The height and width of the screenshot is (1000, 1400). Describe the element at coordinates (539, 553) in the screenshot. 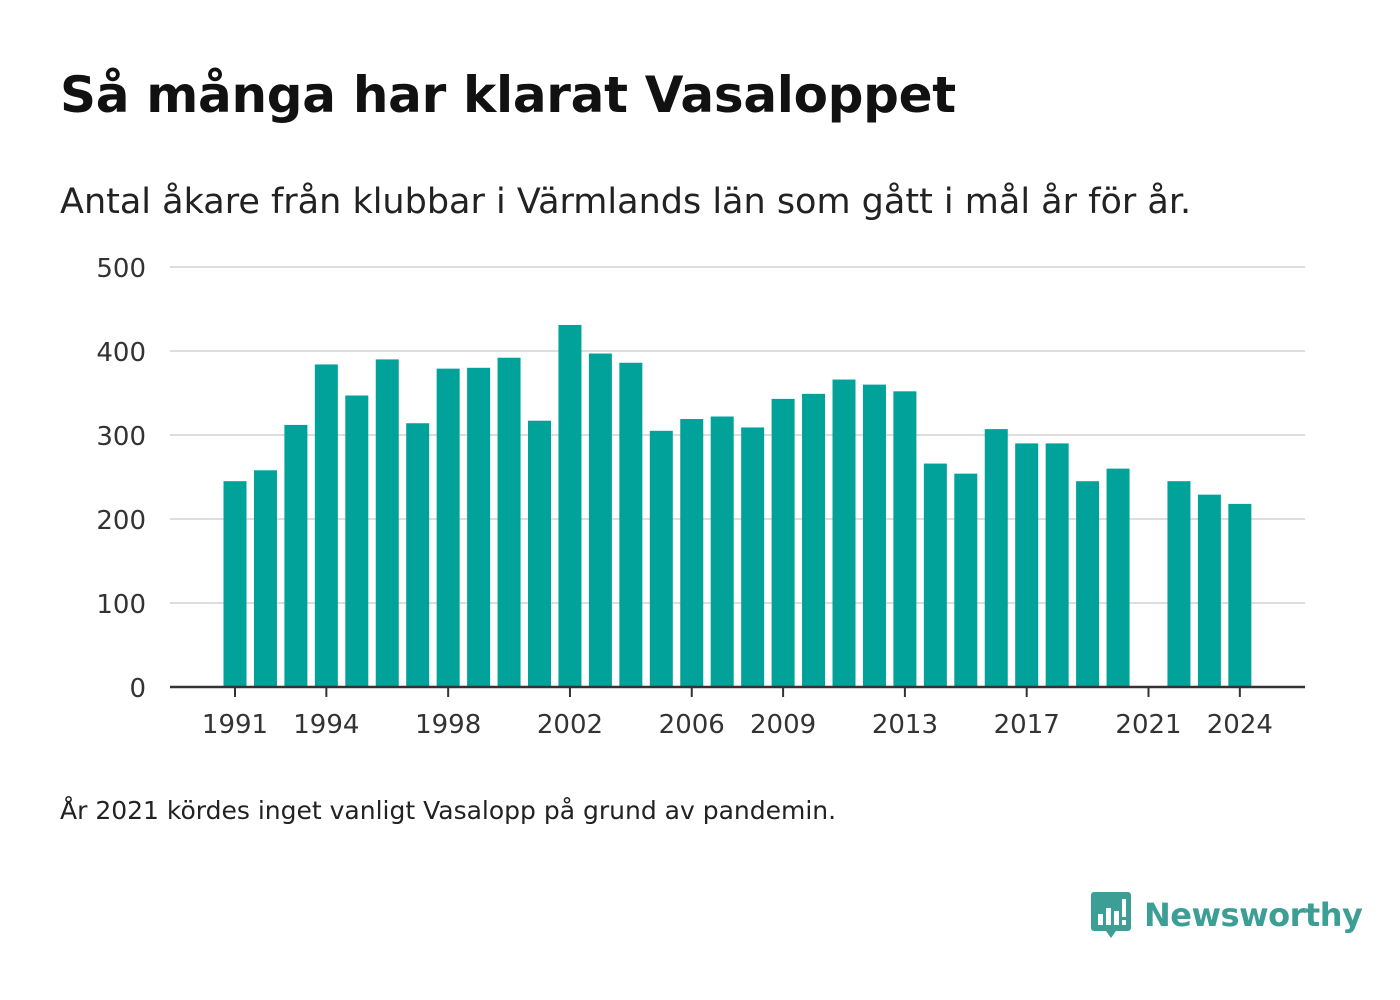

I see `bar-2001` at that location.